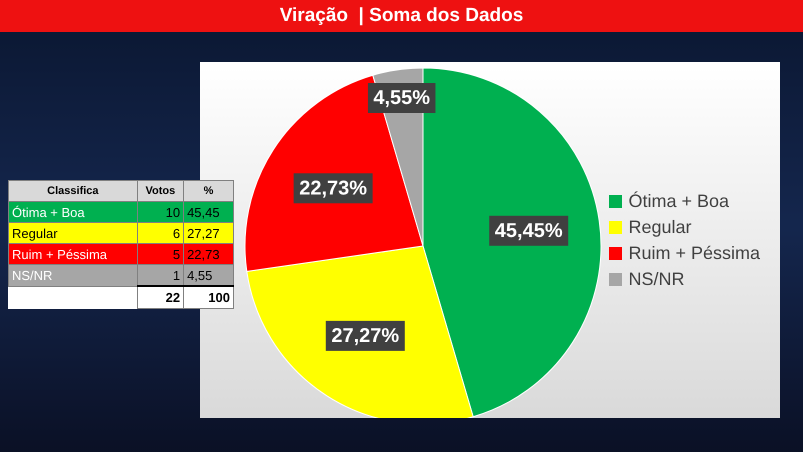  Describe the element at coordinates (35, 233) in the screenshot. I see `category-label: Regular` at that location.